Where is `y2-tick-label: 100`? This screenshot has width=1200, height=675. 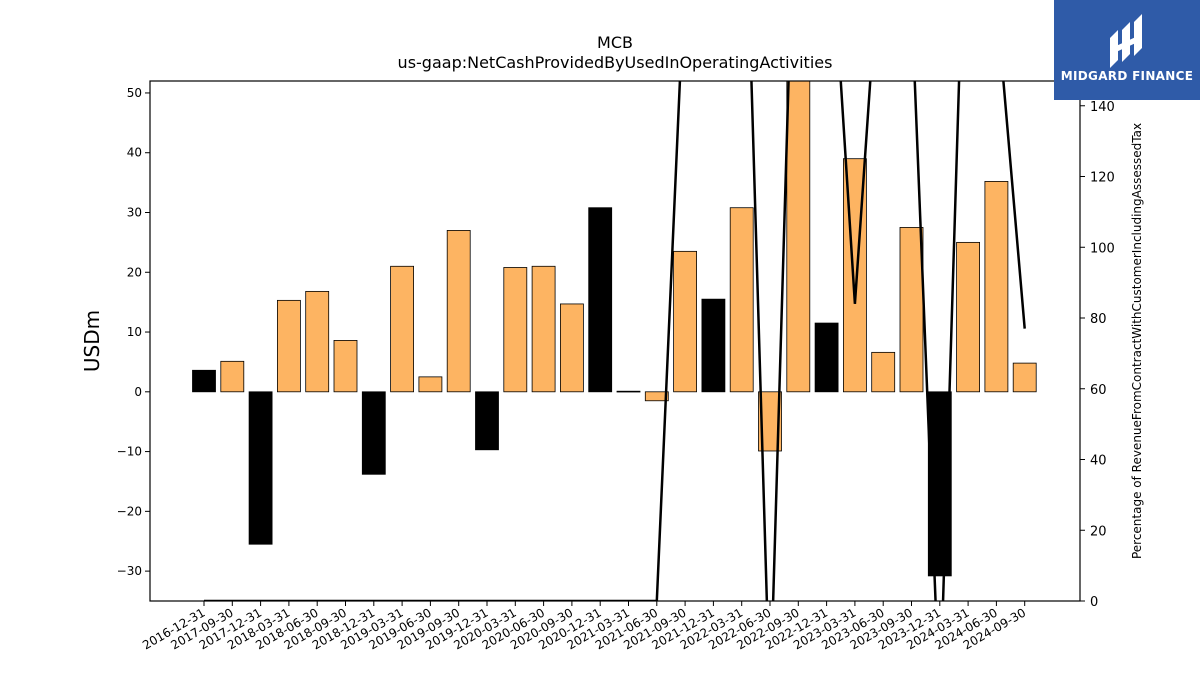 y2-tick-label: 100 is located at coordinates (1102, 248).